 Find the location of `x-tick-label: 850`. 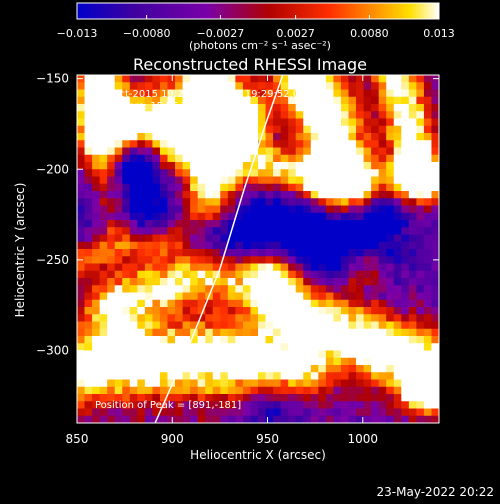

x-tick-label: 850 is located at coordinates (77, 439).